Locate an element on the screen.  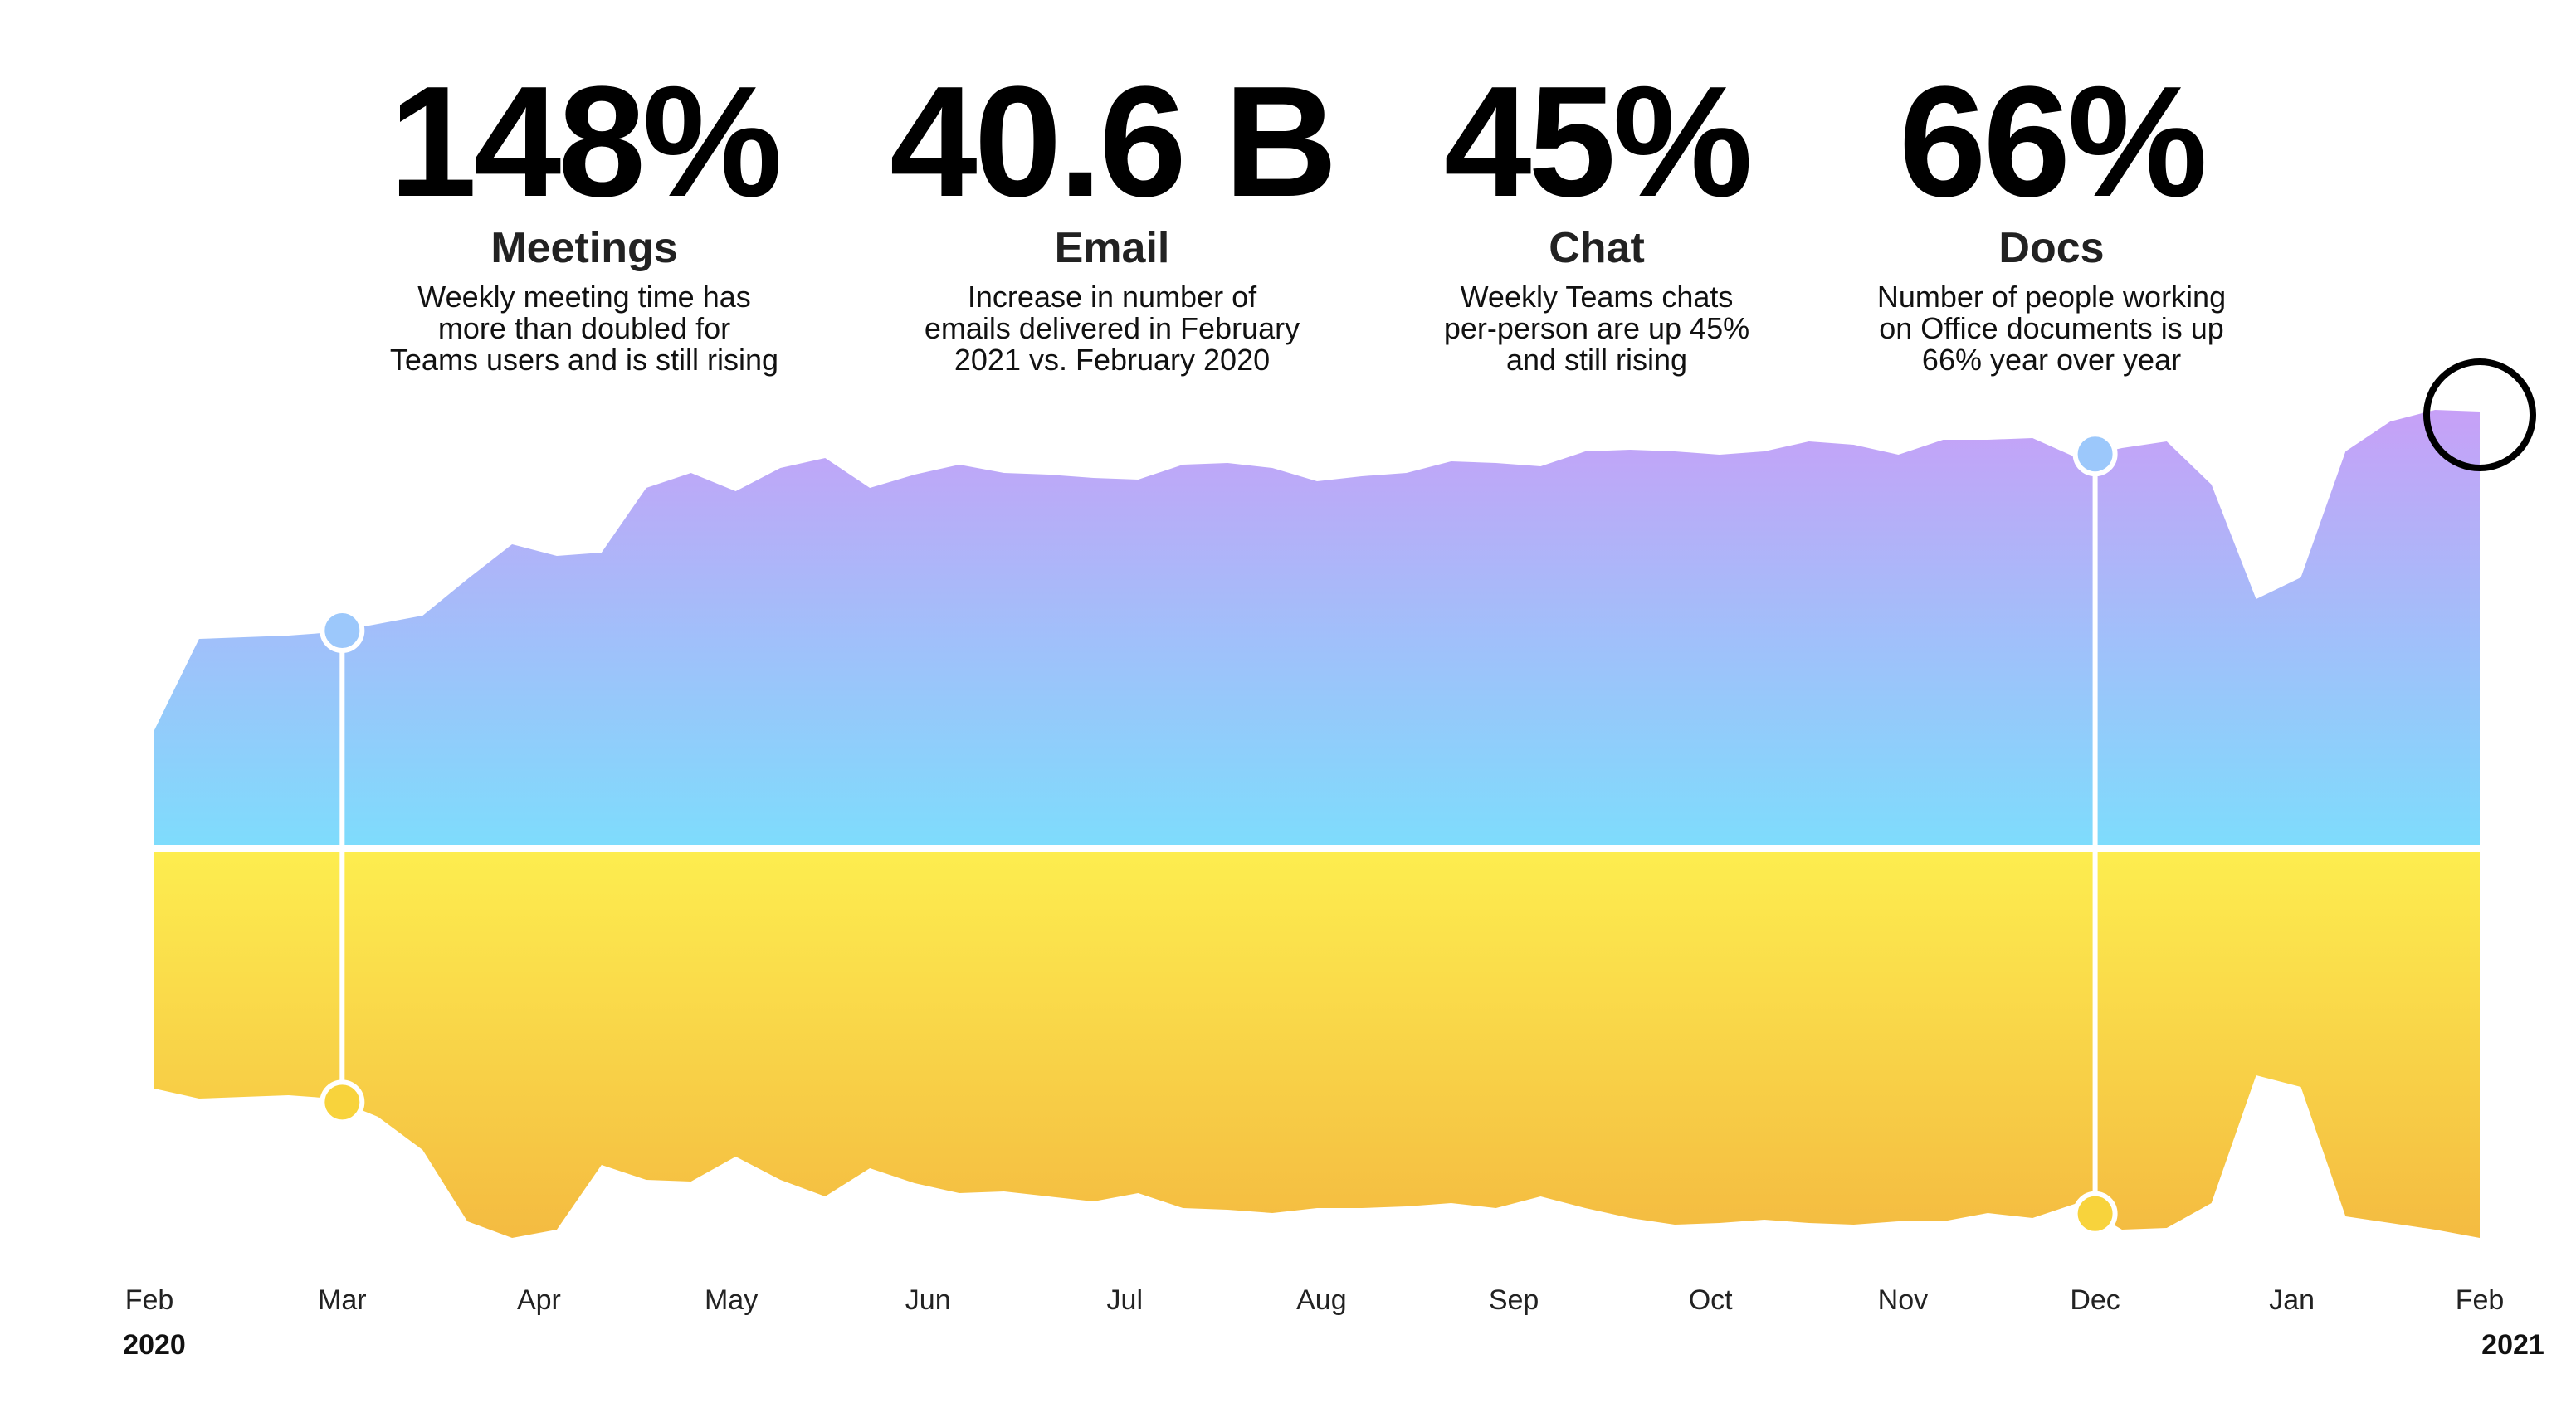
stat-description: Number of people working is located at coordinates (2052, 297).